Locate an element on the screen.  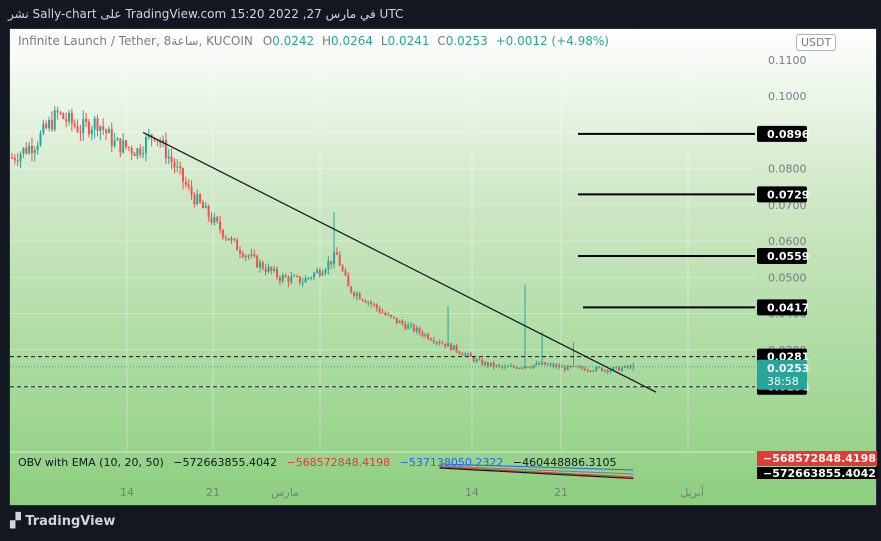
obv-ema20-value: −537138050.2322 is located at coordinates (451, 462).